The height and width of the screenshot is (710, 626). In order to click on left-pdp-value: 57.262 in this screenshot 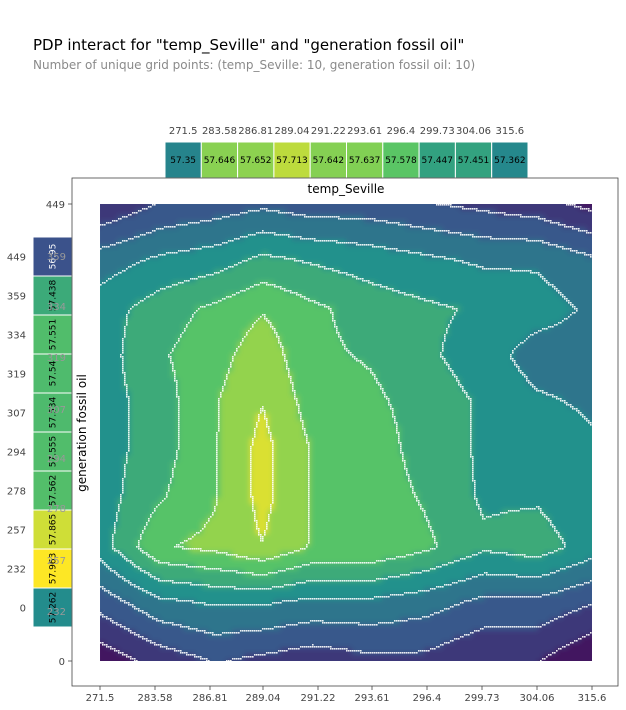, I will do `click(54, 608)`.